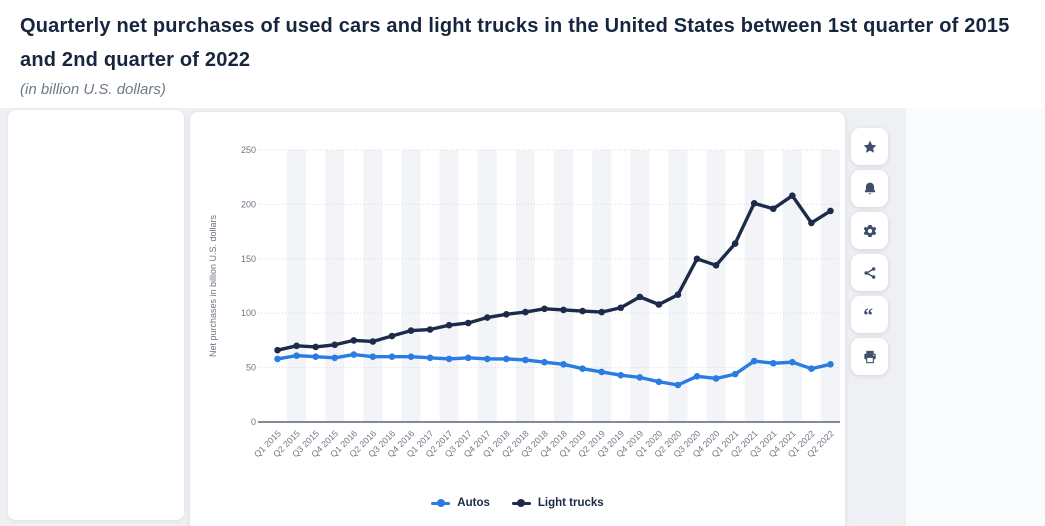 The width and height of the screenshot is (1045, 526). Describe the element at coordinates (253, 422) in the screenshot. I see `svg-text: 0` at that location.